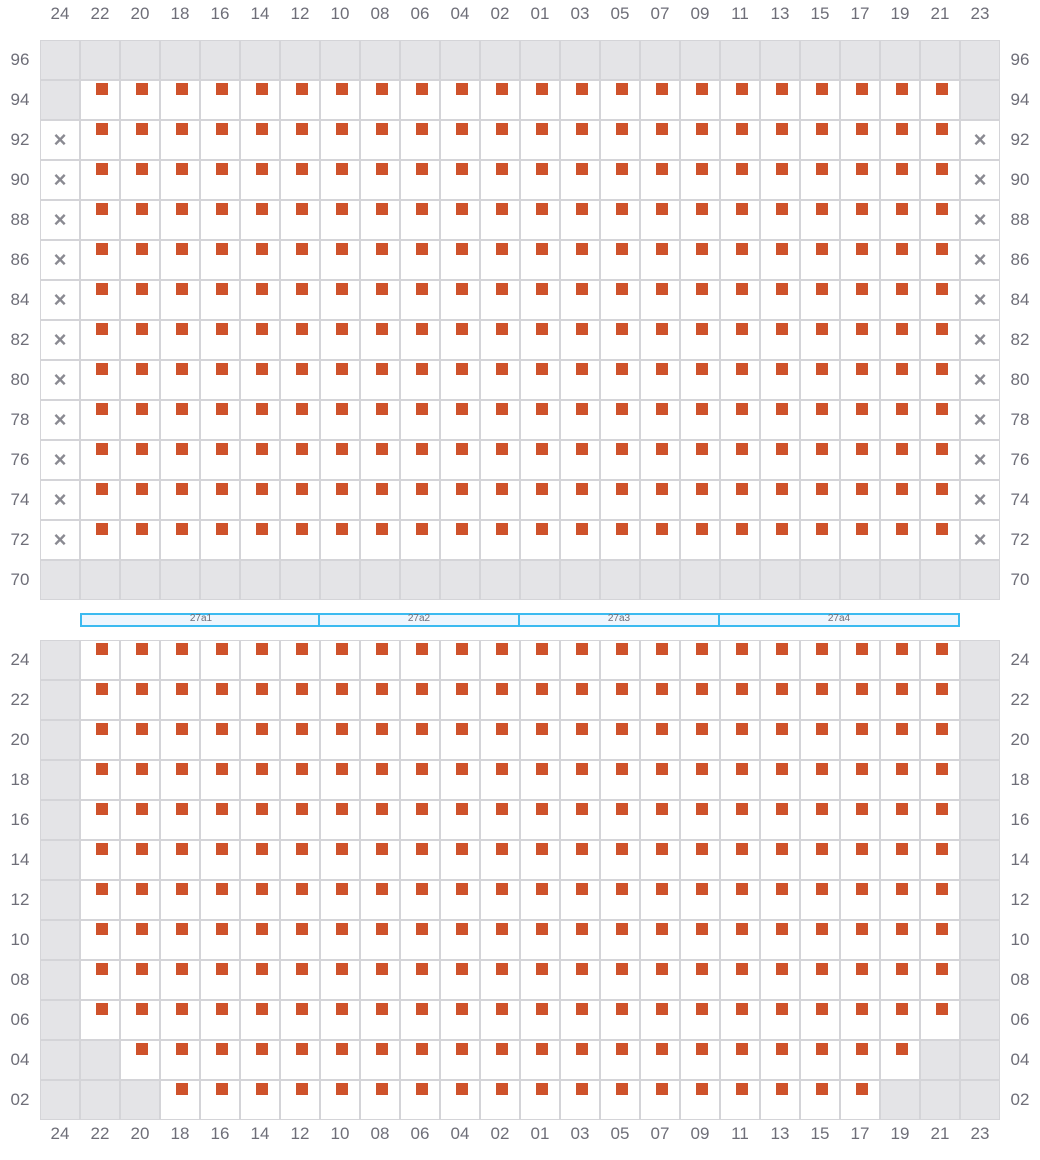  Describe the element at coordinates (201, 620) in the screenshot. I see `section-bar: 27a1` at that location.